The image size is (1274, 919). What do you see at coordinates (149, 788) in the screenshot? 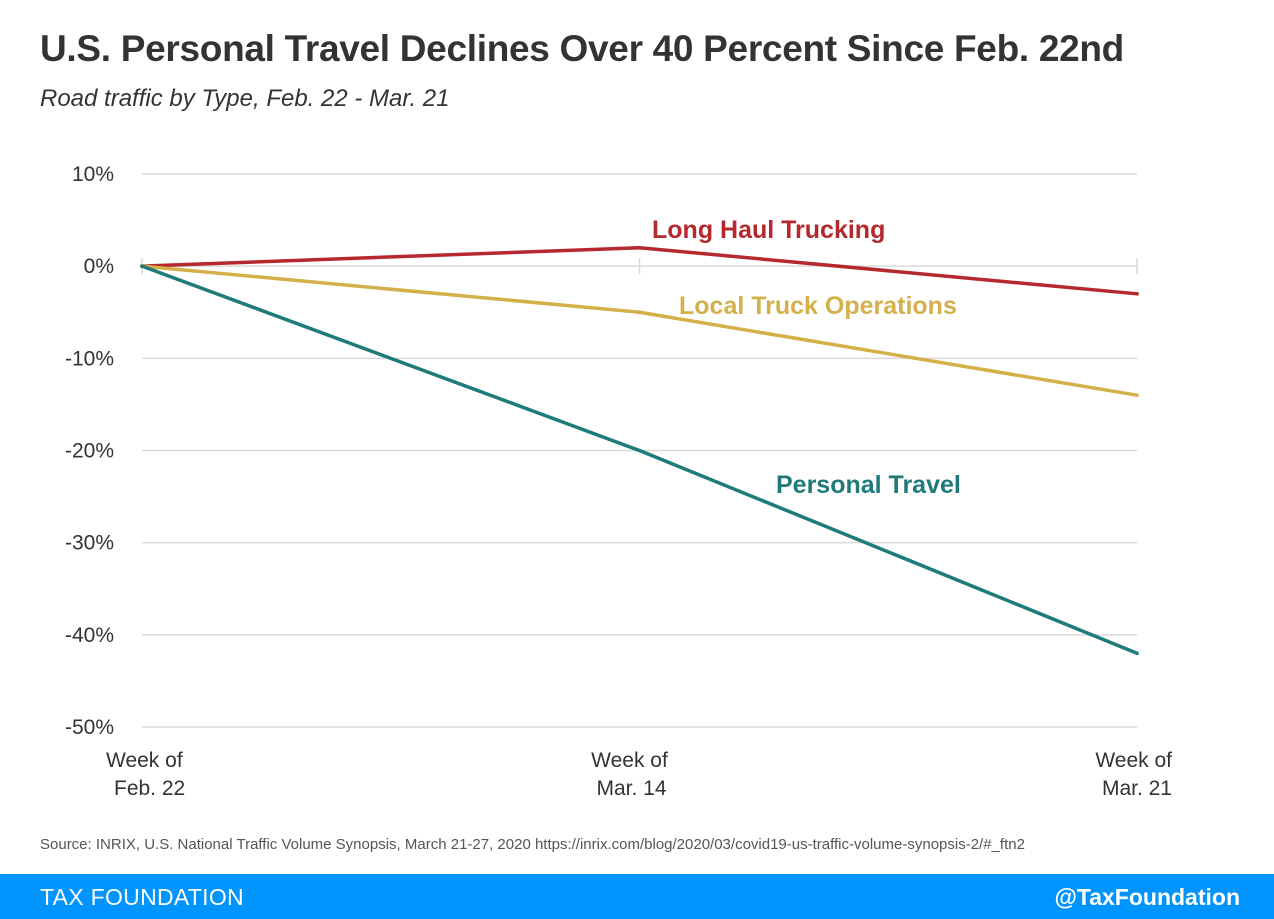
I see `x-tick-label-line: Feb. 22` at bounding box center [149, 788].